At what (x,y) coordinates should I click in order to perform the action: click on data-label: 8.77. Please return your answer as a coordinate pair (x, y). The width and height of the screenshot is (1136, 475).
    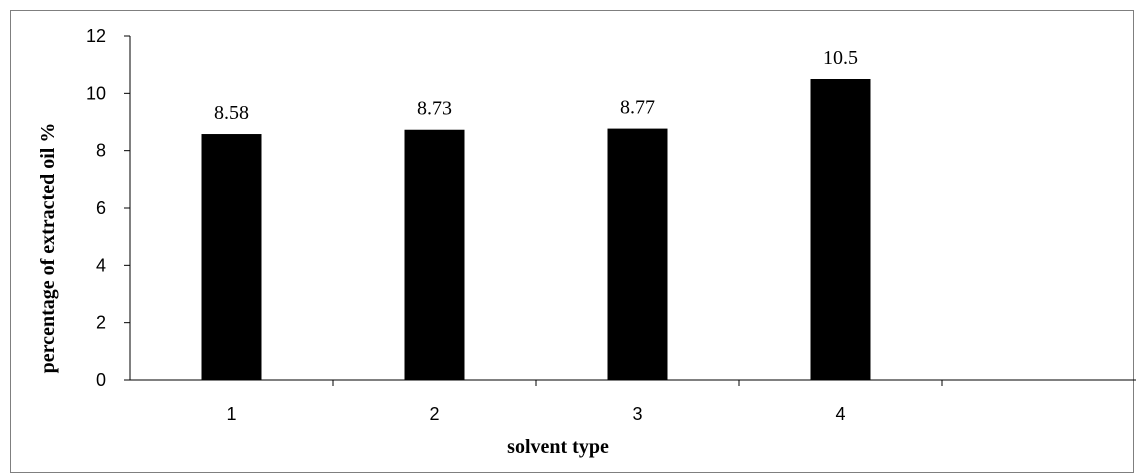
    Looking at the image, I should click on (637, 108).